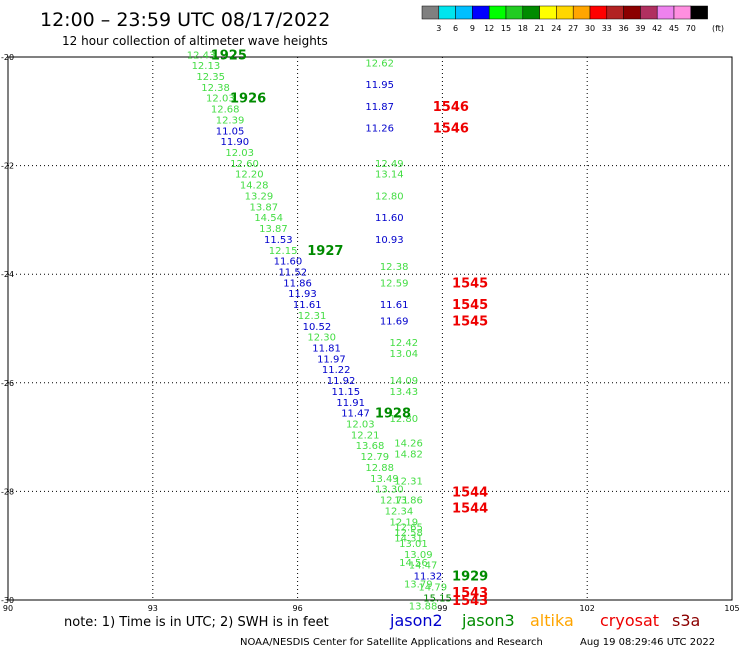 The height and width of the screenshot is (650, 740). Describe the element at coordinates (399, 511) in the screenshot. I see `wave-height-value: 12.34` at that location.